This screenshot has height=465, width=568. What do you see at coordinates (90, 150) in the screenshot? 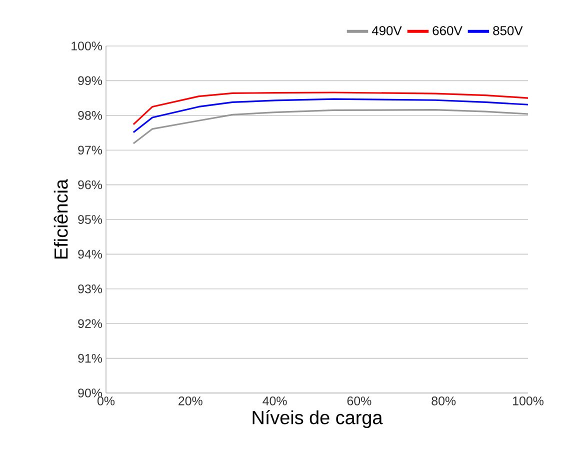
I see `y-tick-label: 97%` at bounding box center [90, 150].